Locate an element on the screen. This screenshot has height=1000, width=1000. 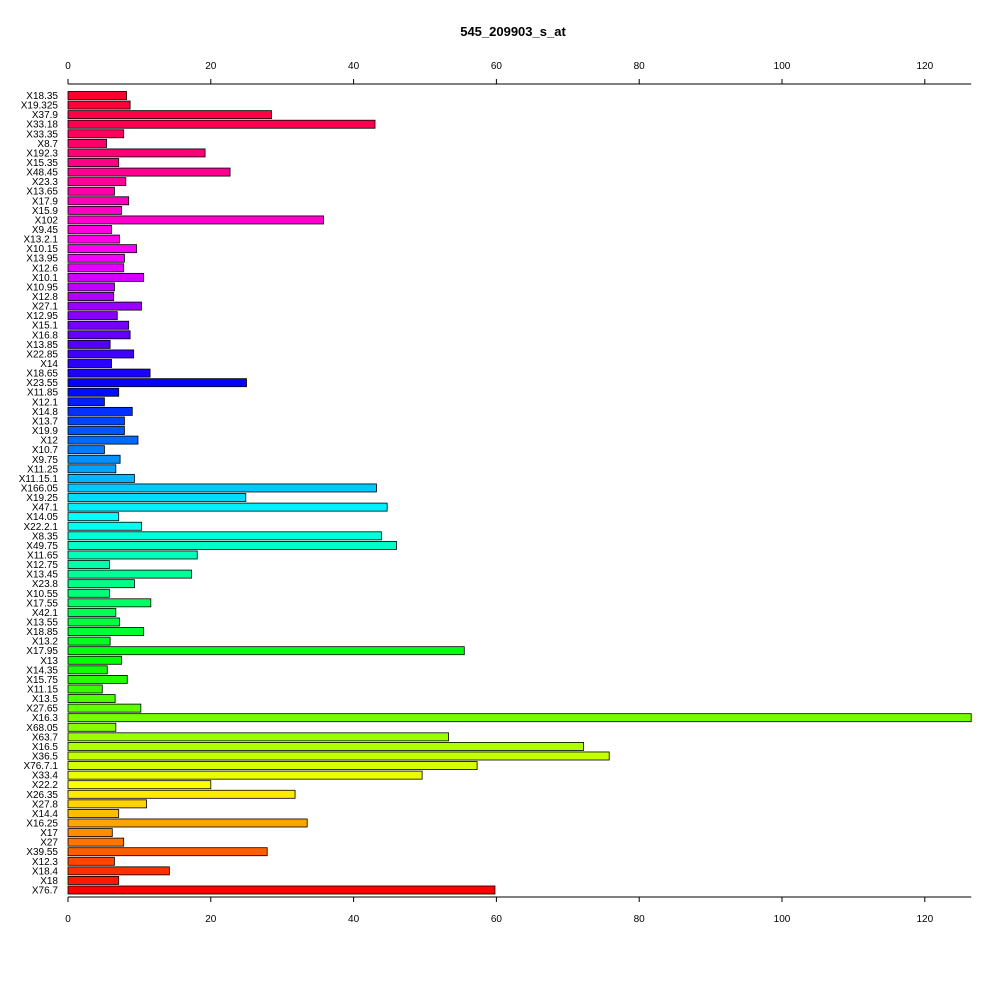
category-label: X192.3 is located at coordinates (42, 153).